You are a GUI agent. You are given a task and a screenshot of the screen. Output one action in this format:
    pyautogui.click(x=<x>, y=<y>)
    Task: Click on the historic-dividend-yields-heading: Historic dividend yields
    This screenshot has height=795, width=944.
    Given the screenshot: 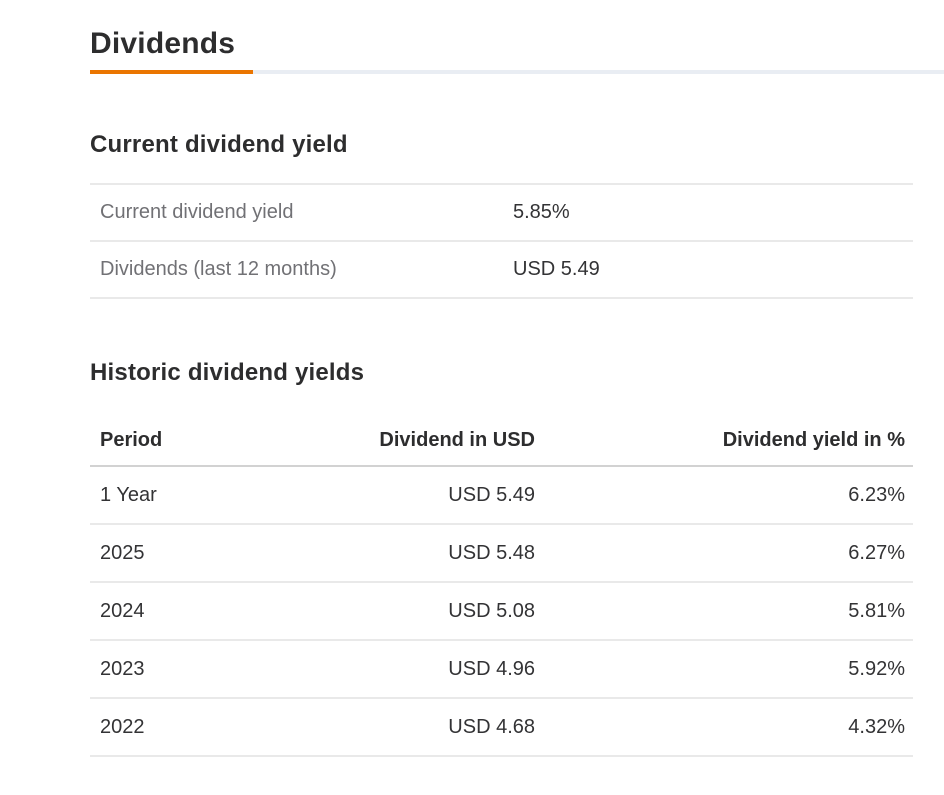 What is the action you would take?
    pyautogui.click(x=227, y=372)
    